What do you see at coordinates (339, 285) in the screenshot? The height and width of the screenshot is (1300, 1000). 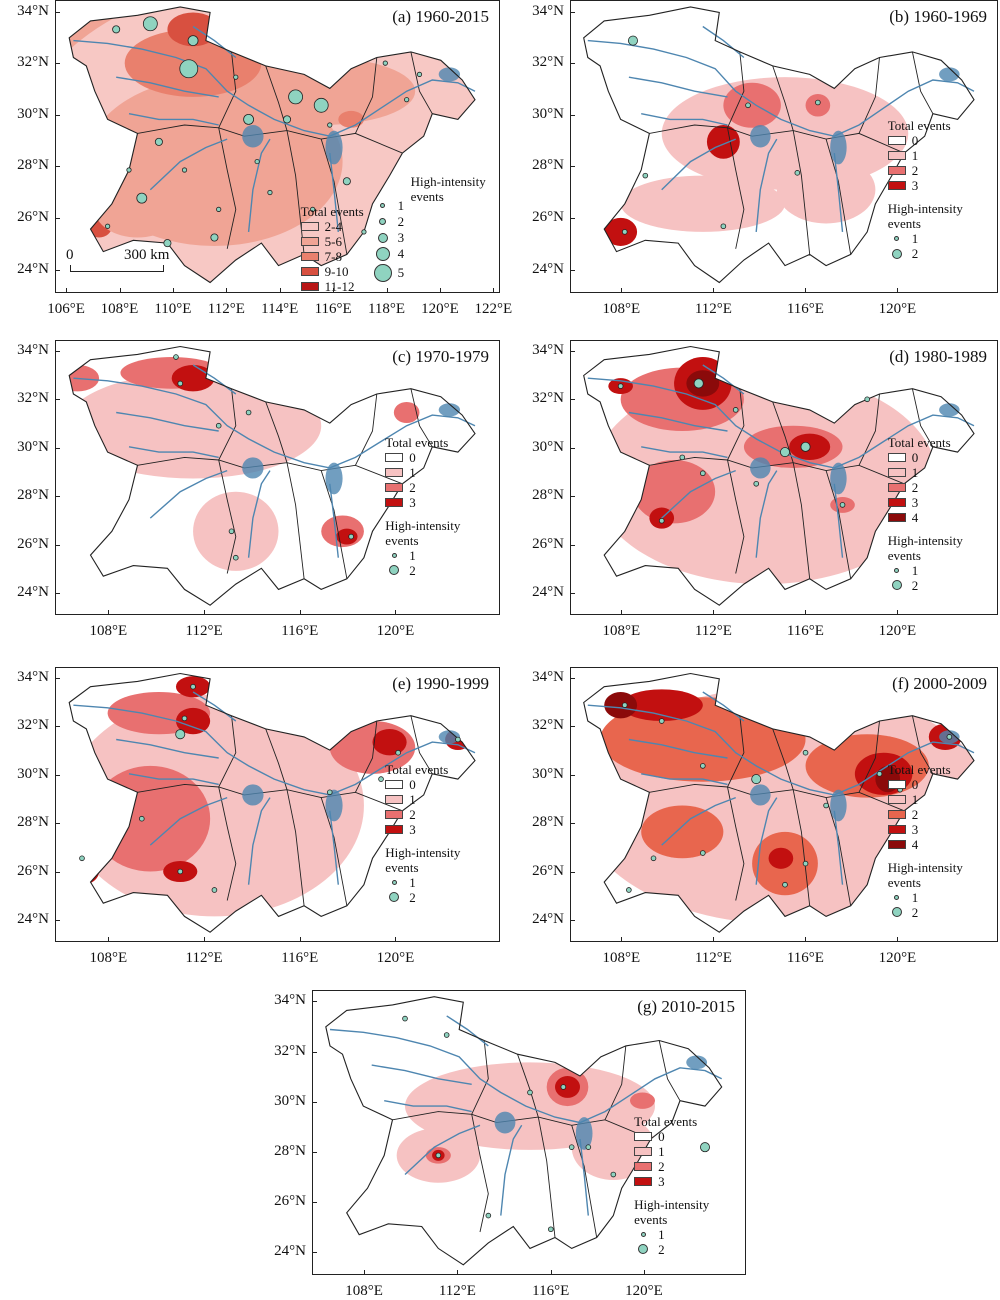 I see `legend-total-label: 11-12` at bounding box center [339, 285].